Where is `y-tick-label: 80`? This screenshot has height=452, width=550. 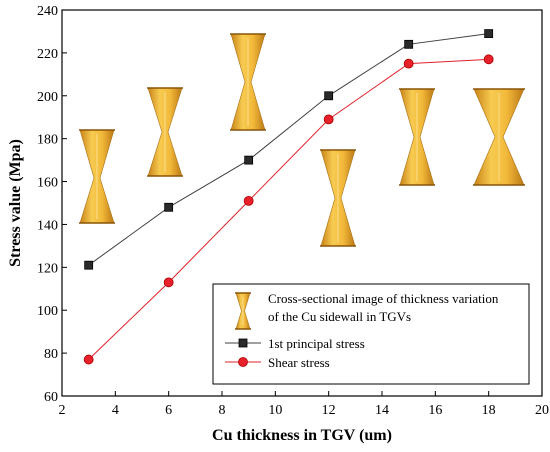
y-tick-label: 80 is located at coordinates (51, 354).